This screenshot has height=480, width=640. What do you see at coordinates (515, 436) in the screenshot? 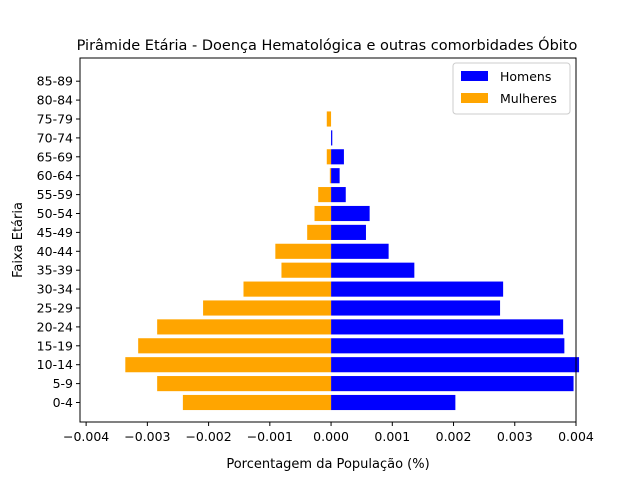
I see `x-tick-label: 0.003` at bounding box center [515, 436].